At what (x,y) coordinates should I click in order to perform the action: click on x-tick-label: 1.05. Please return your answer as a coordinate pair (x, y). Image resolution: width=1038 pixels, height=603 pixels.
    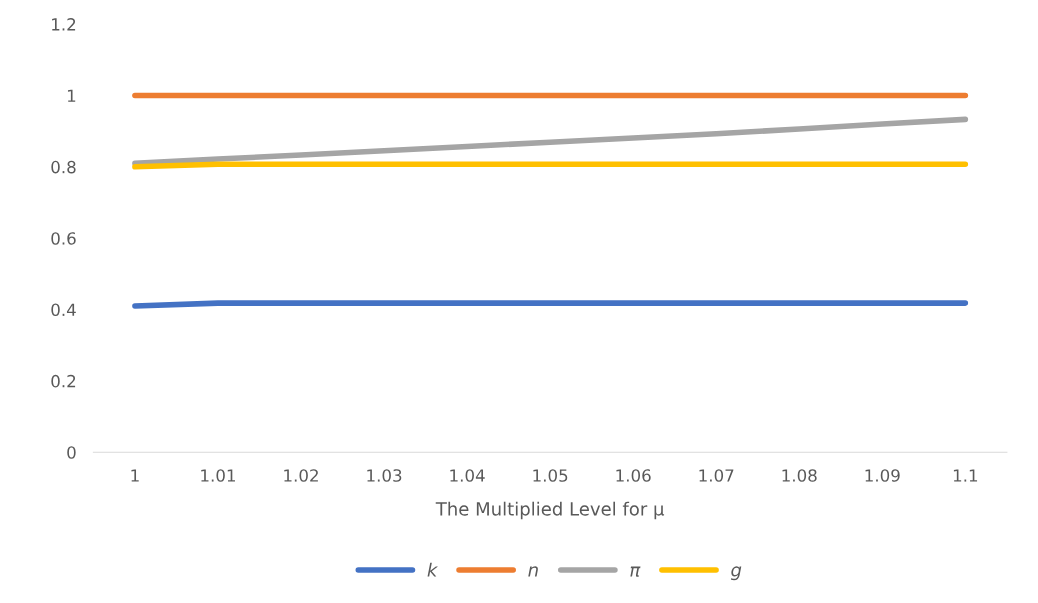
    Looking at the image, I should click on (550, 475).